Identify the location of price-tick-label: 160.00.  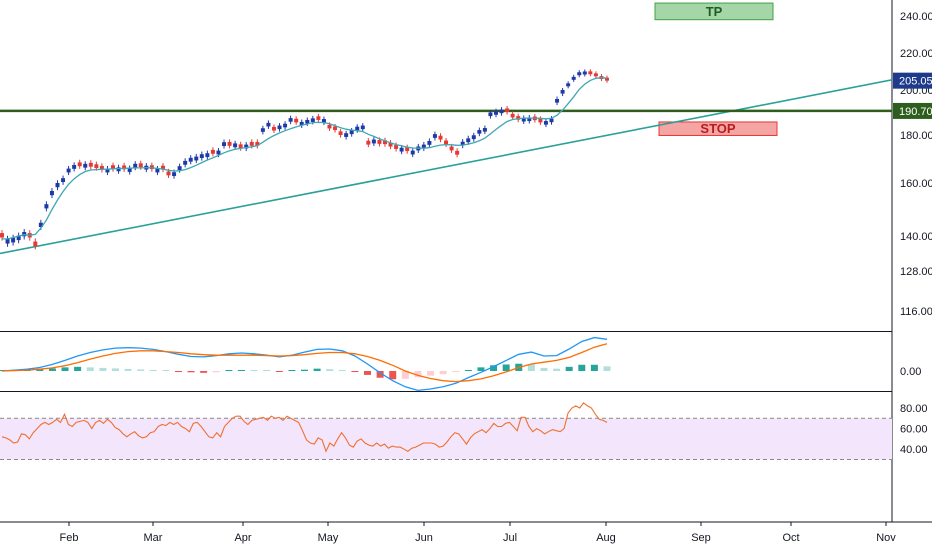
(916, 184).